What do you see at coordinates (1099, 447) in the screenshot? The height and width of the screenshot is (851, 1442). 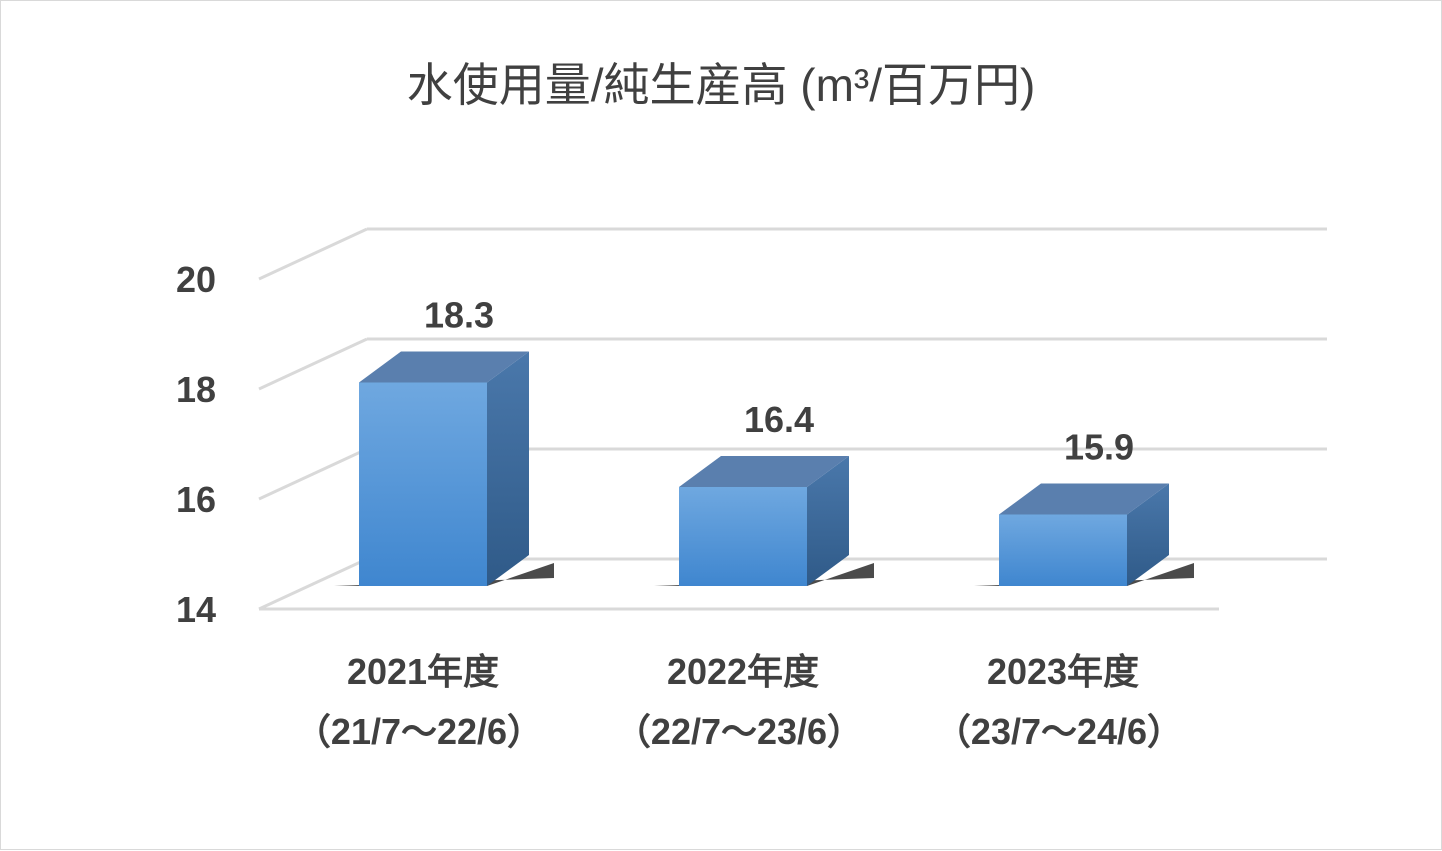 I see `data-label: 15.9` at bounding box center [1099, 447].